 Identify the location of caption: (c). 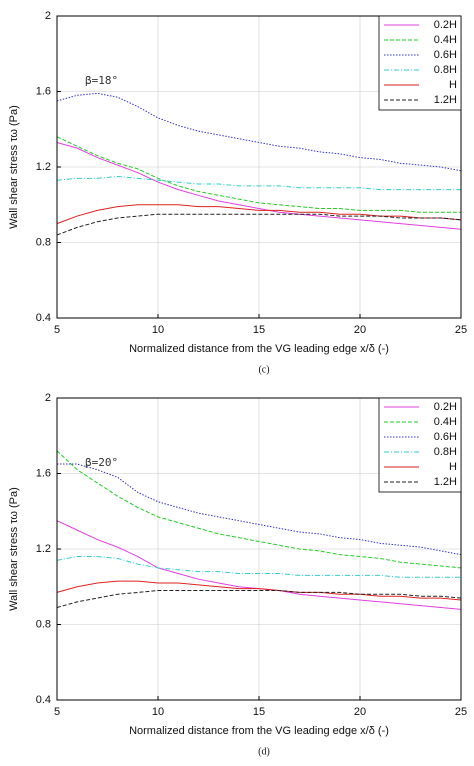
(263, 369).